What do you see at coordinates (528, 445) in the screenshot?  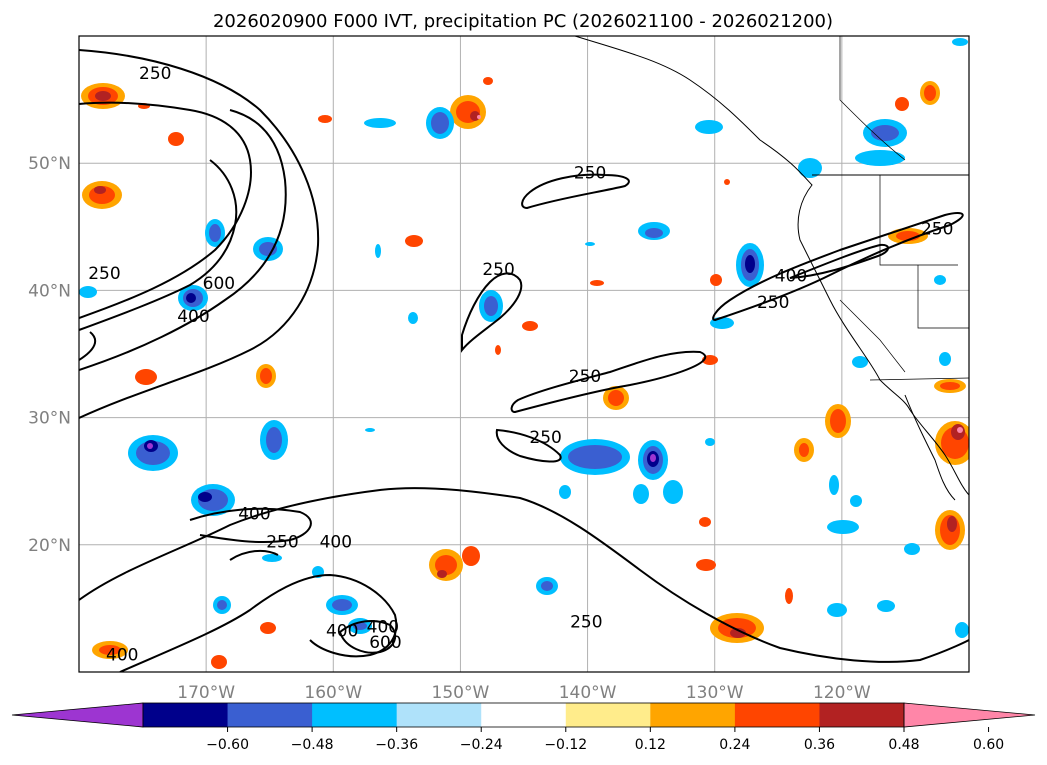 I see `ivt-contour-250-east` at bounding box center [528, 445].